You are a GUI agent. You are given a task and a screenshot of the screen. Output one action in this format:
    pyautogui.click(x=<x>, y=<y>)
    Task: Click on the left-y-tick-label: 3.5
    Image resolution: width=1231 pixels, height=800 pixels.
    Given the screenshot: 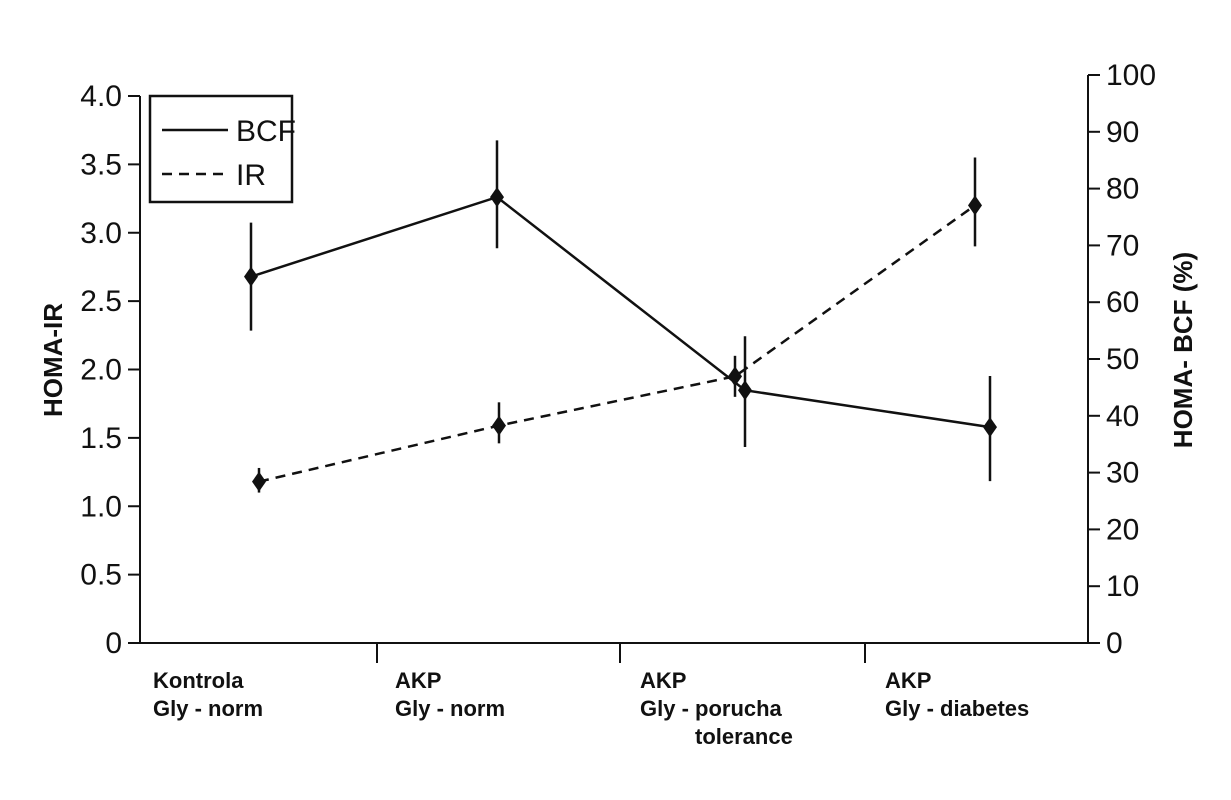 What is the action you would take?
    pyautogui.click(x=101, y=164)
    